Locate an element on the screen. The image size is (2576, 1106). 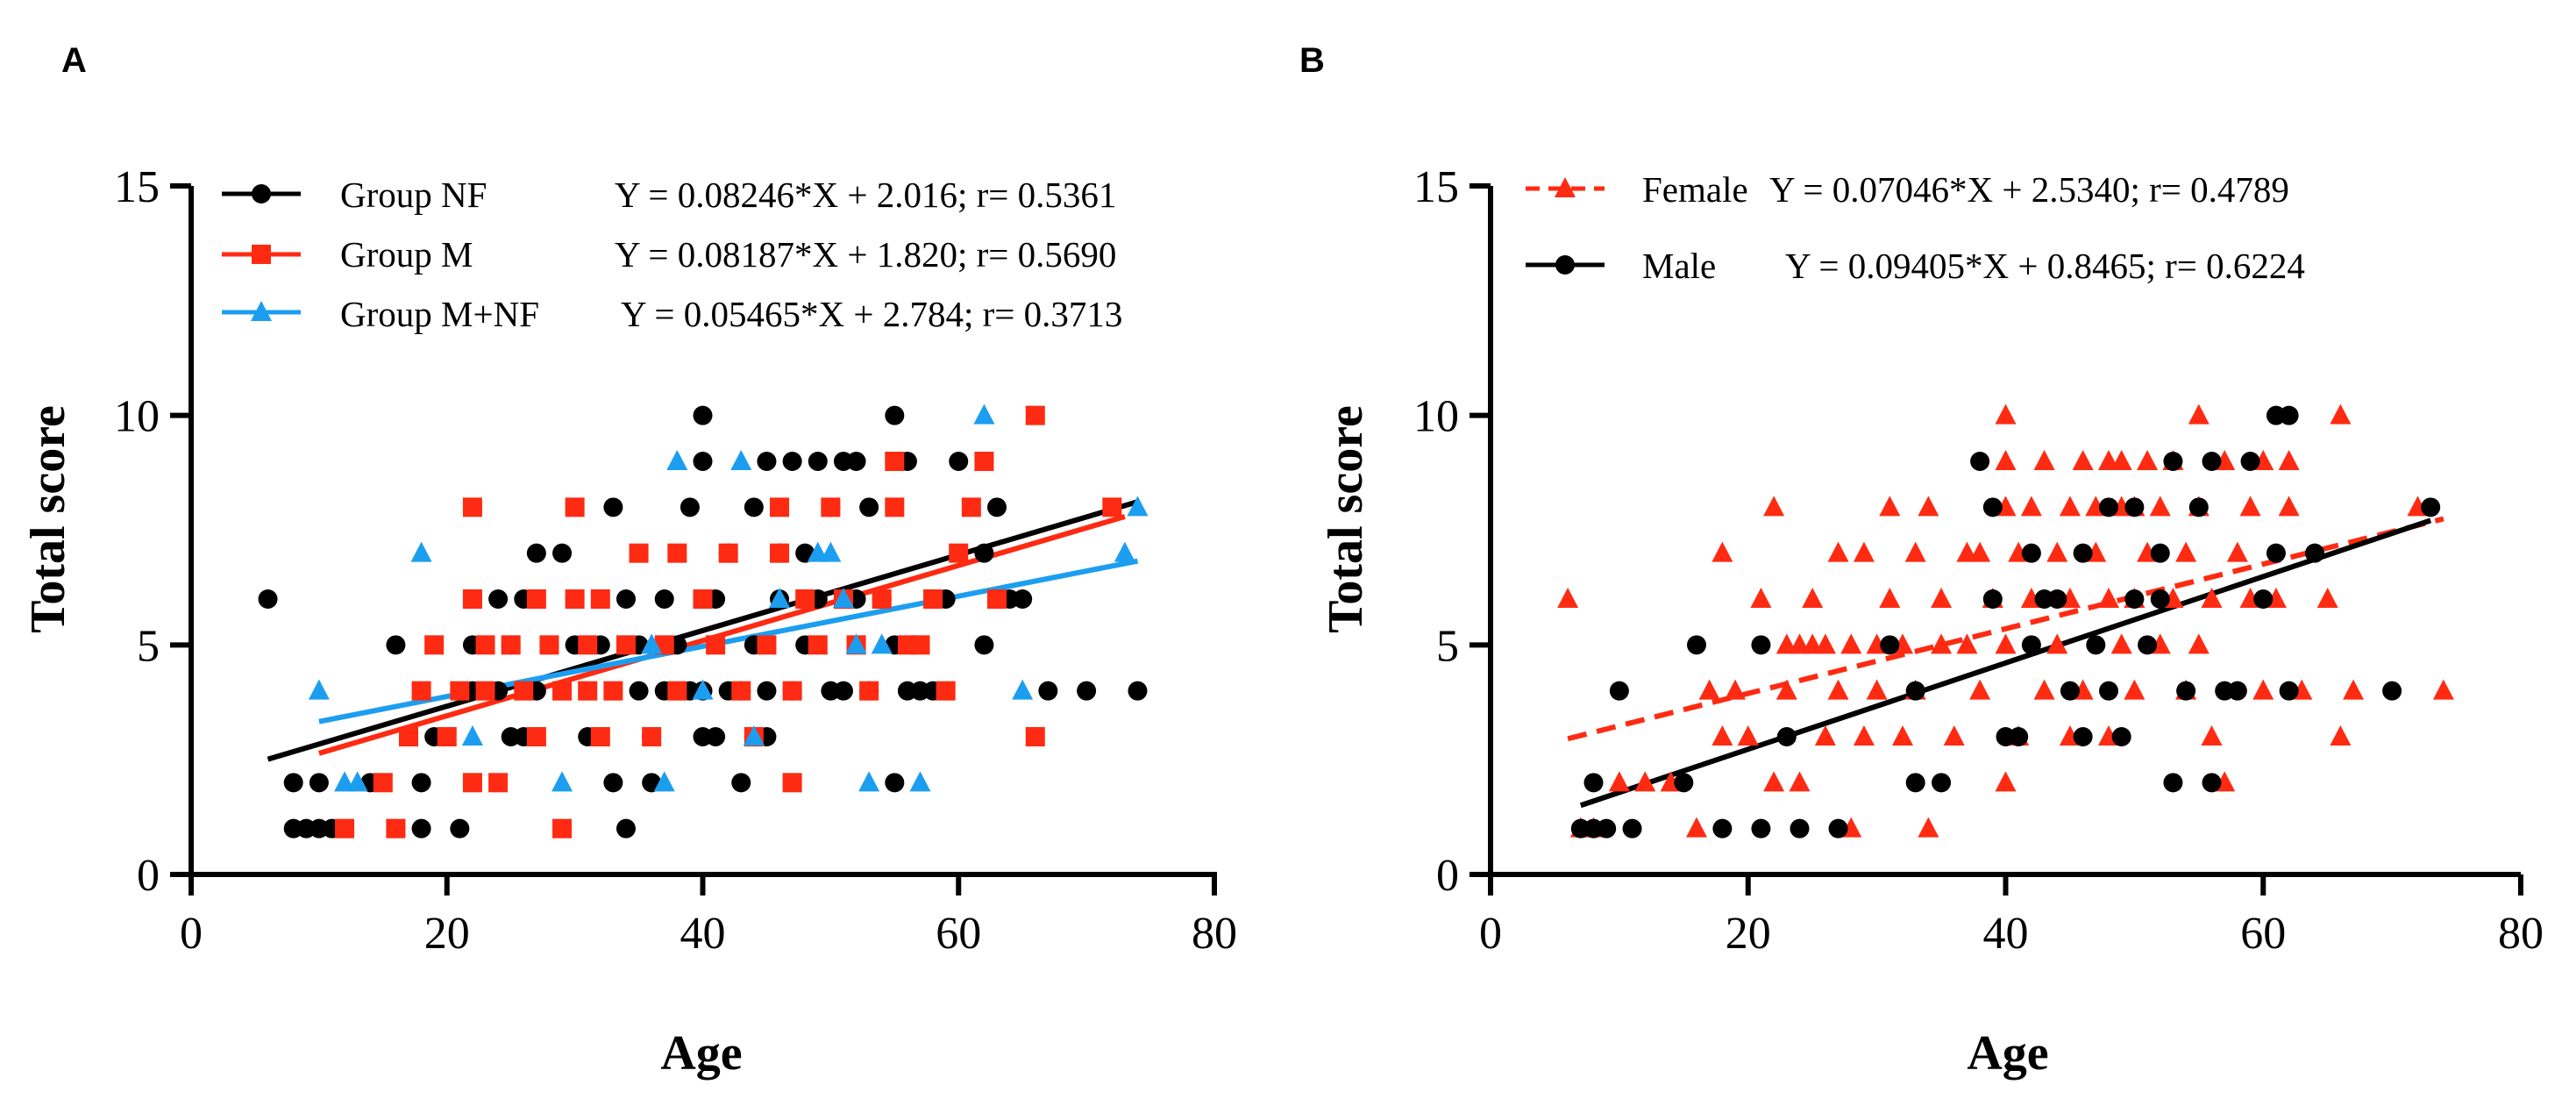
legend-marker-triangle is located at coordinates (261, 311).